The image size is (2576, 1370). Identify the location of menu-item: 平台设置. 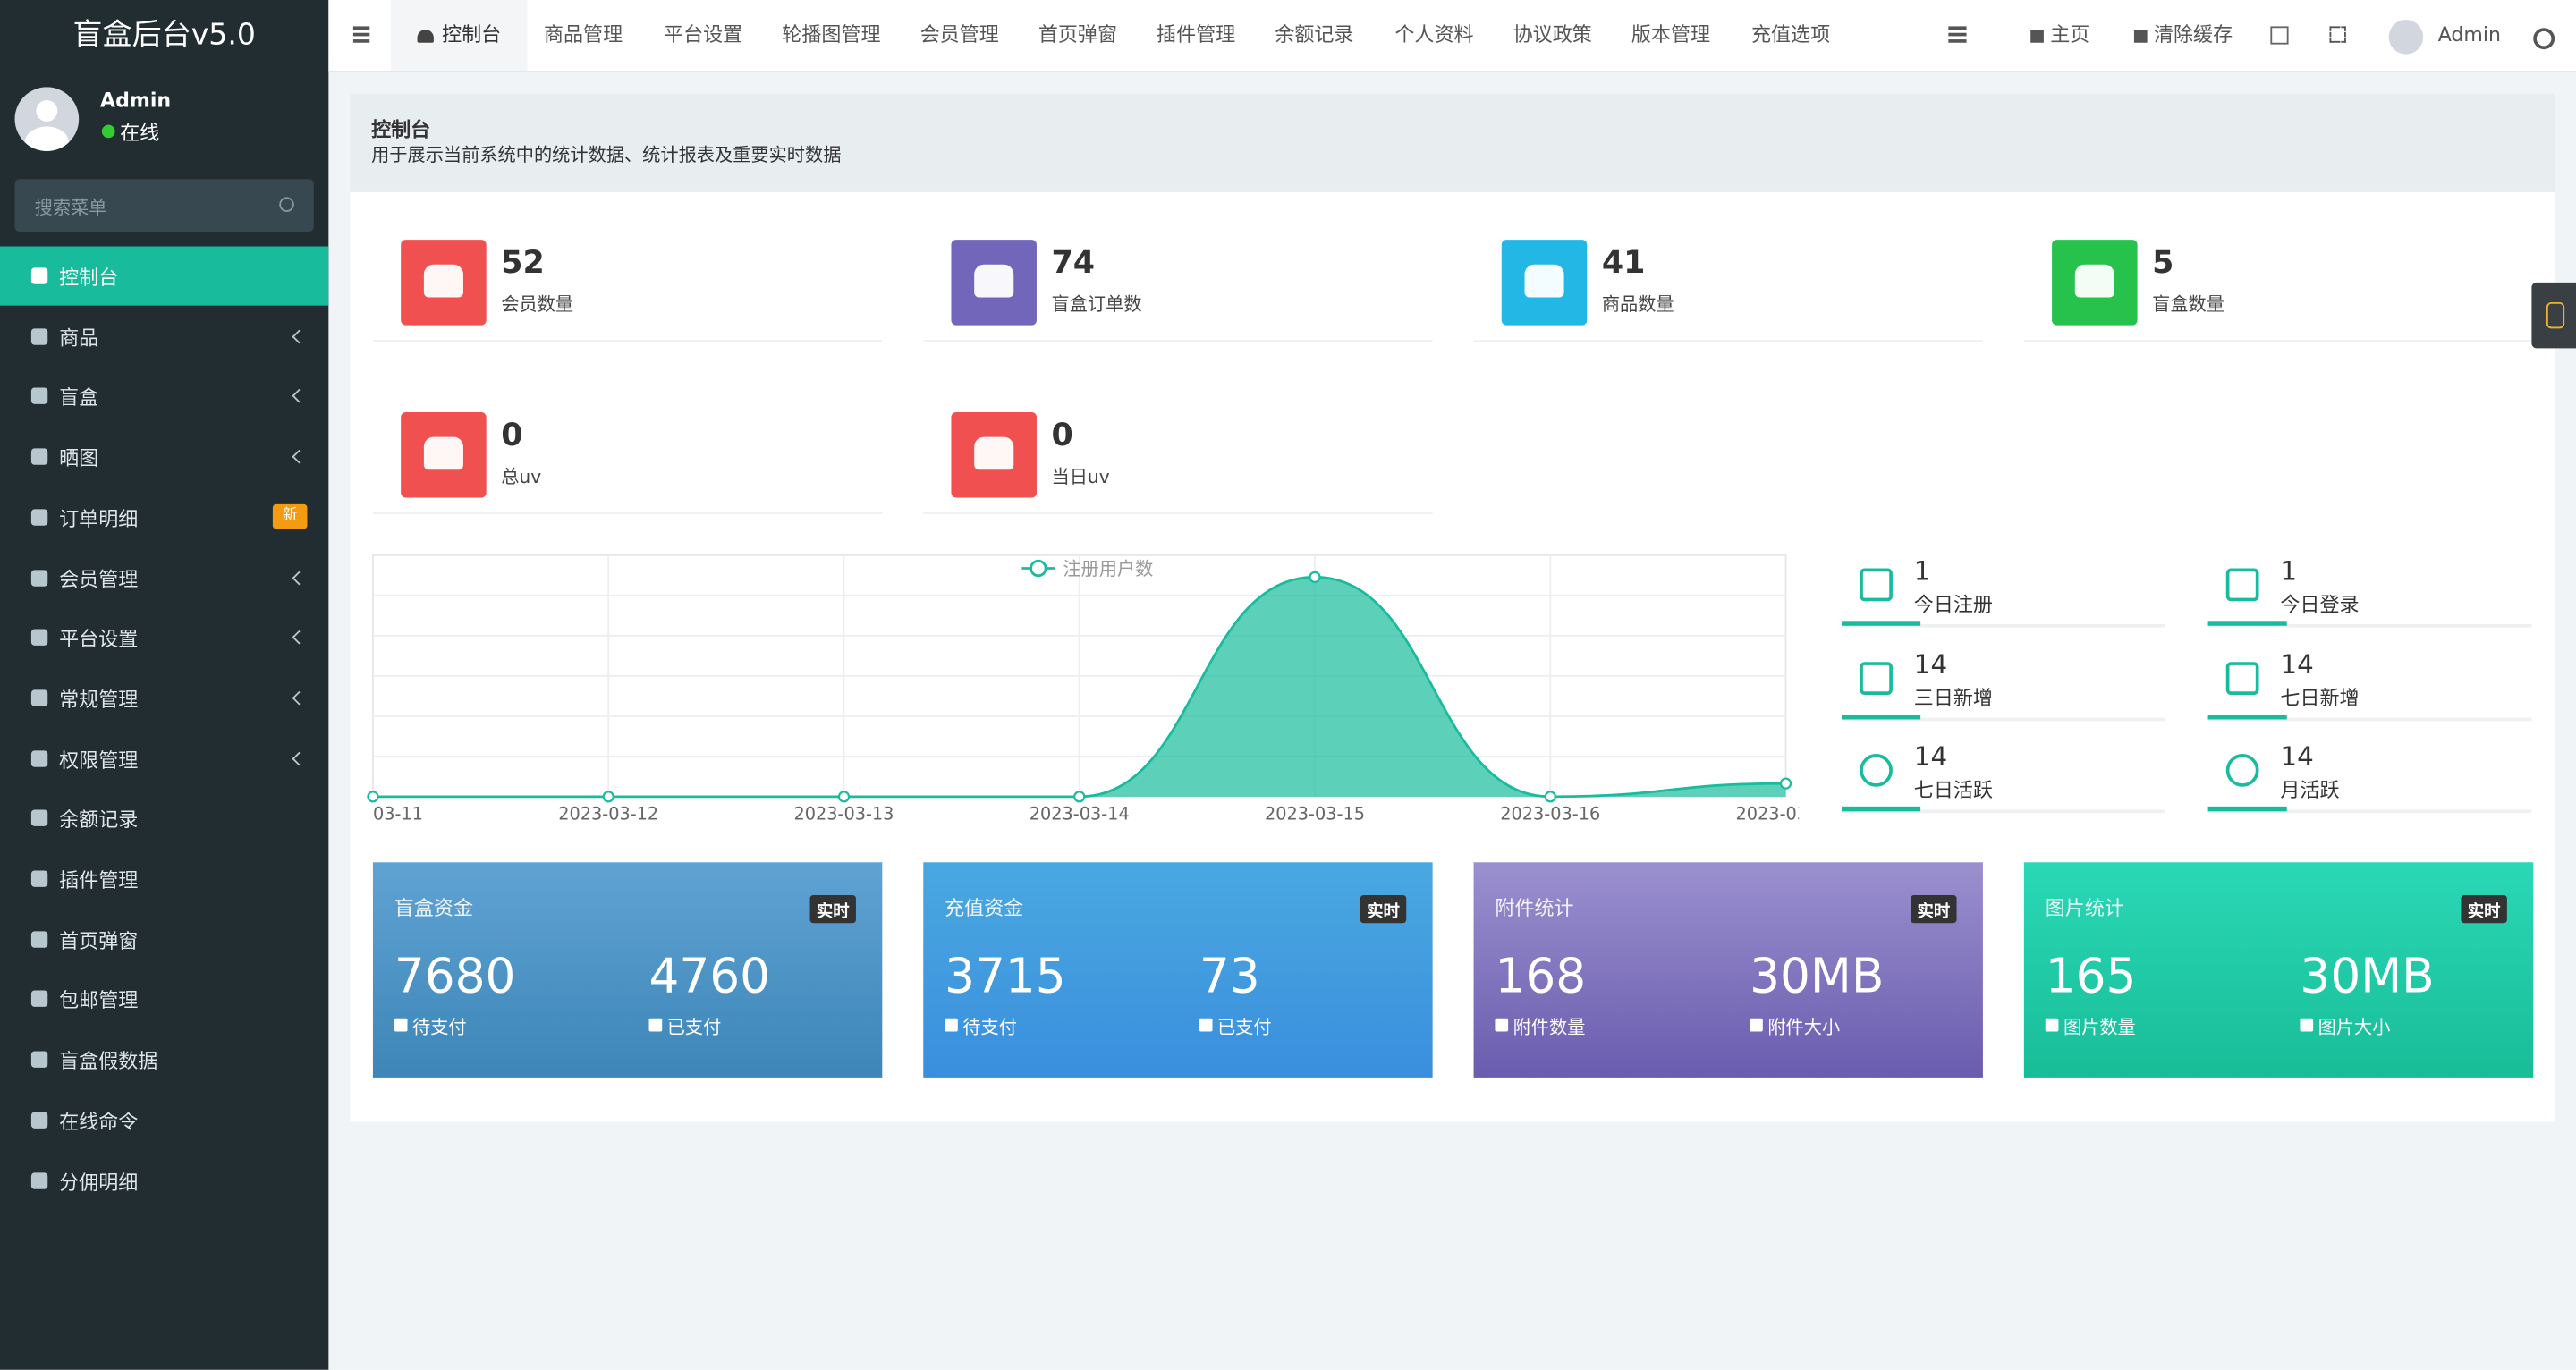
(164, 637).